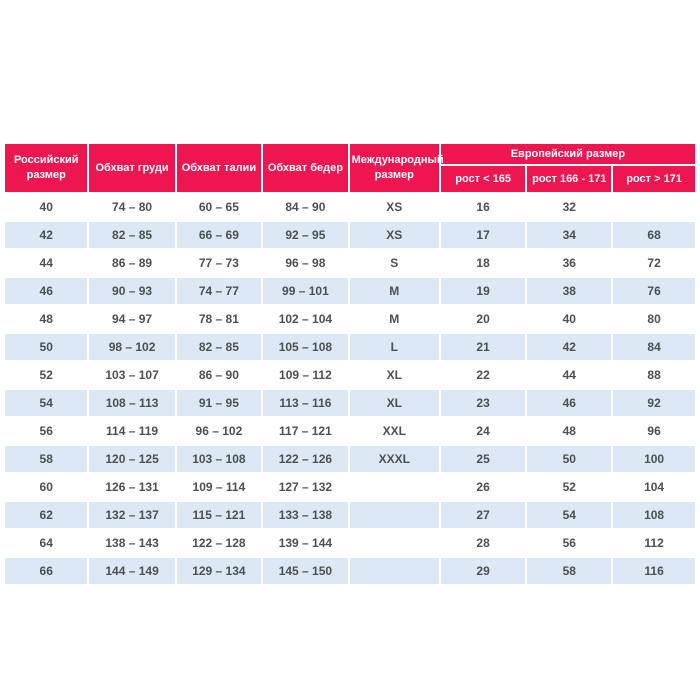 The height and width of the screenshot is (700, 700). I want to click on col-header-hip-girth: Обхват бедер, so click(305, 168).